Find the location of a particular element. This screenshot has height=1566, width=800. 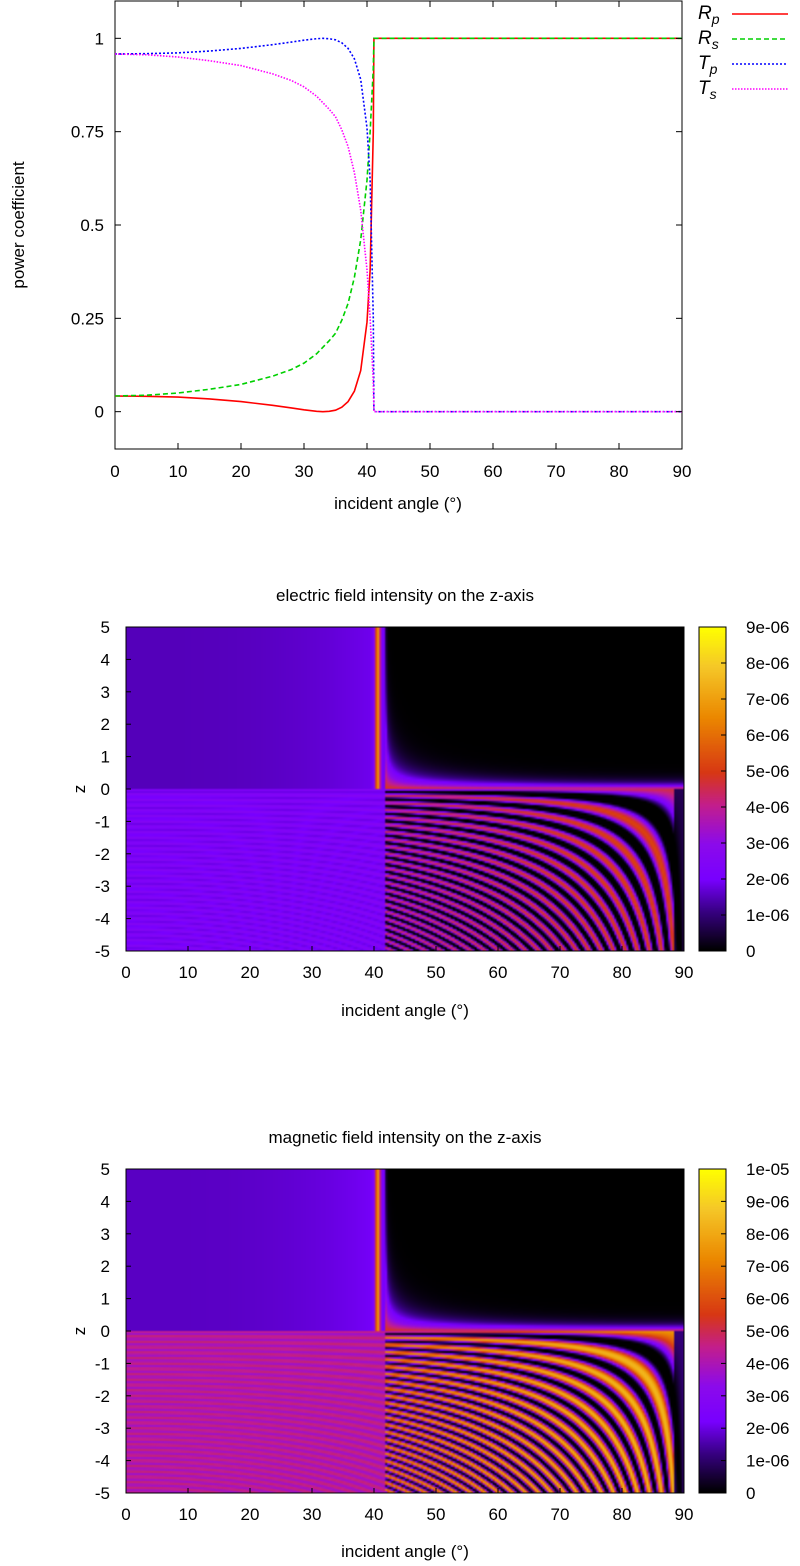

y-axis-label: power coefficient is located at coordinates (18, 225).